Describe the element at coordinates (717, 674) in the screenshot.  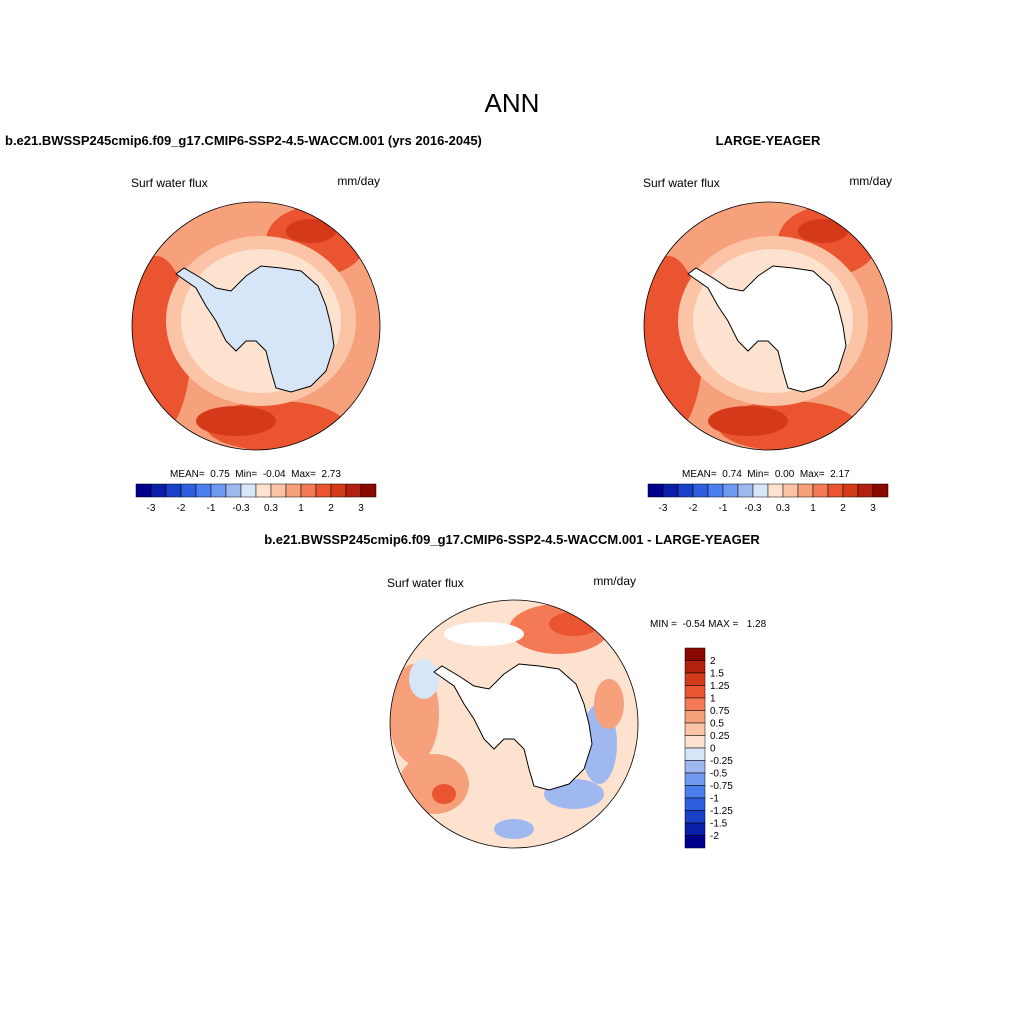
I see `colorbar-label: 1.5` at that location.